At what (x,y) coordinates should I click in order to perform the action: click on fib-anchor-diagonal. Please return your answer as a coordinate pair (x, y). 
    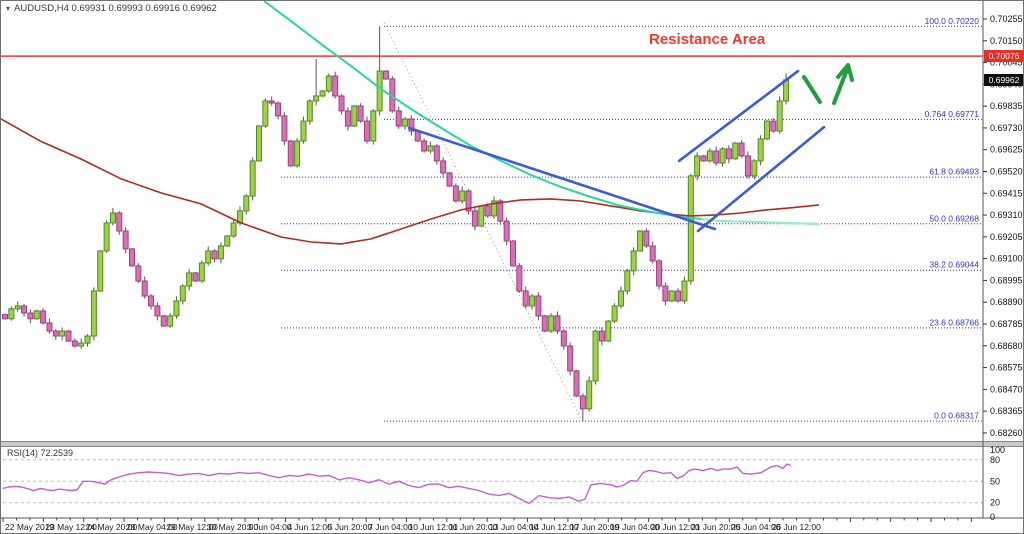
    Looking at the image, I should click on (482, 221).